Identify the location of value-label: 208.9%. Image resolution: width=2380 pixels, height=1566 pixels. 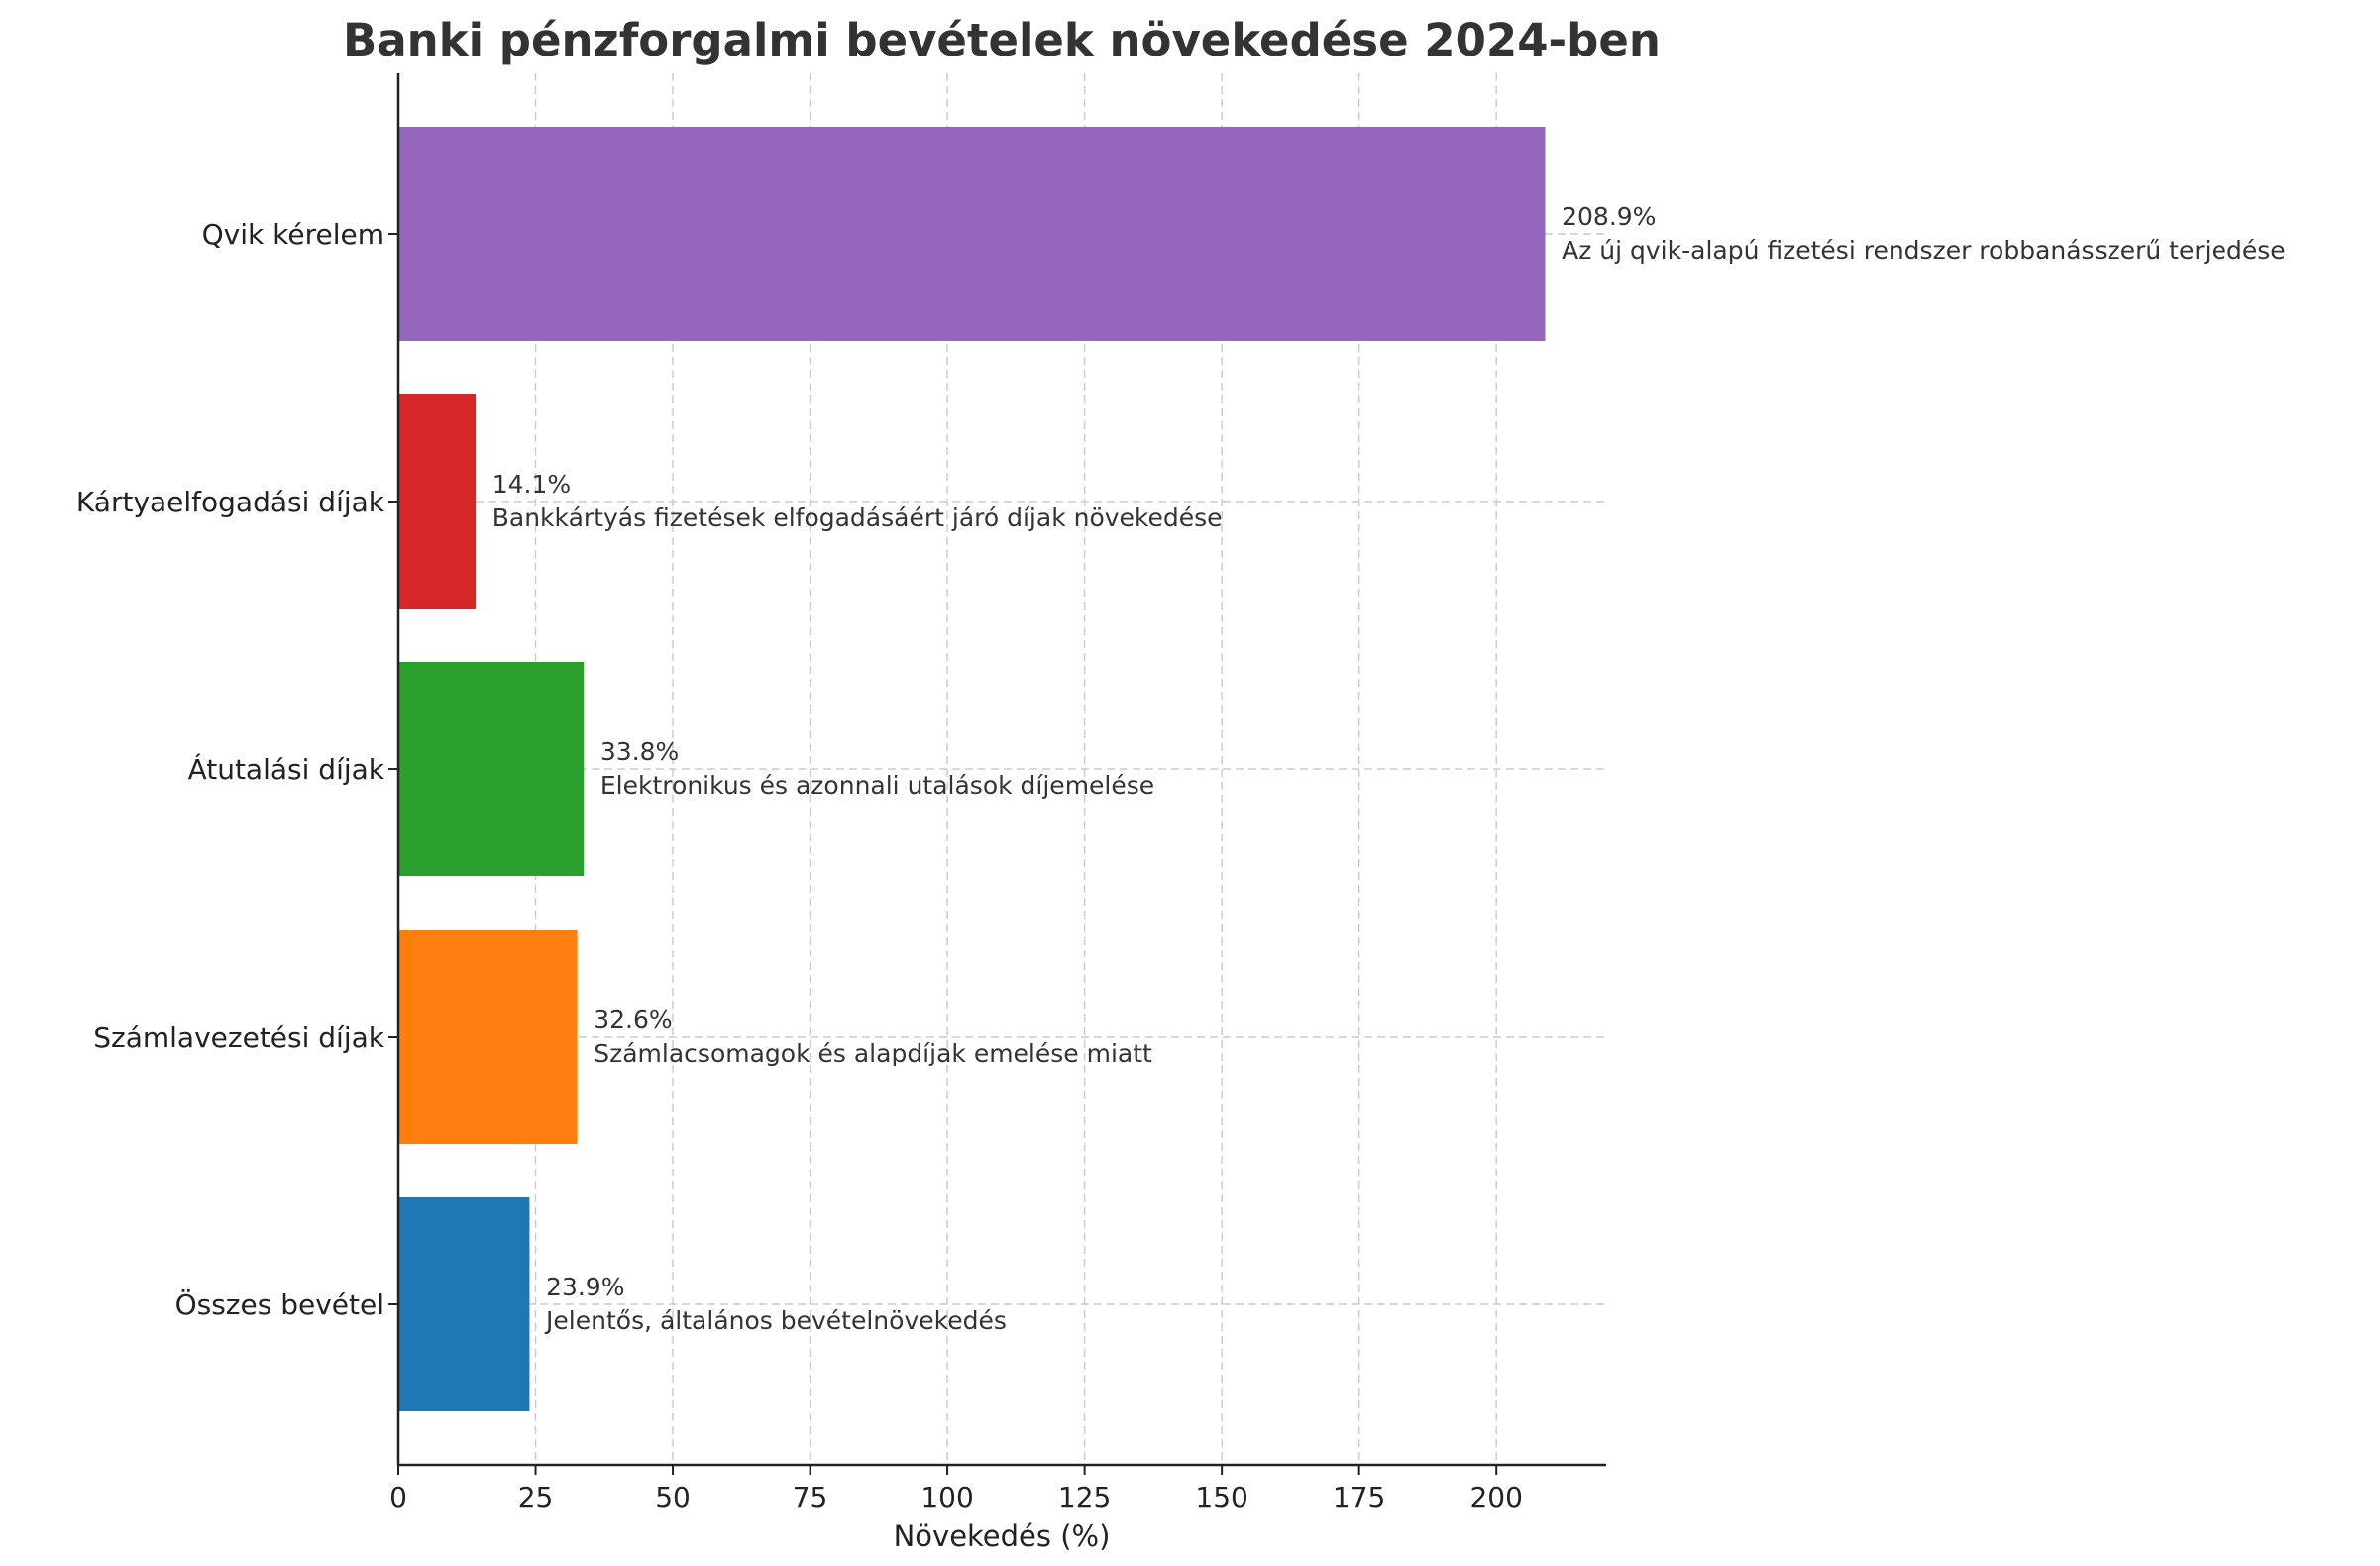
(1609, 216).